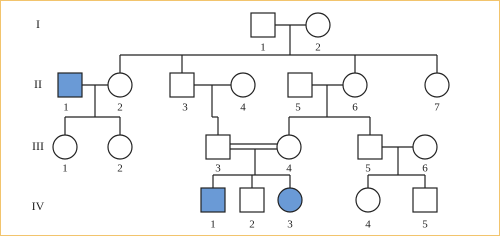 This screenshot has height=240, width=500. Describe the element at coordinates (38, 146) in the screenshot. I see `generation-label: III` at that location.